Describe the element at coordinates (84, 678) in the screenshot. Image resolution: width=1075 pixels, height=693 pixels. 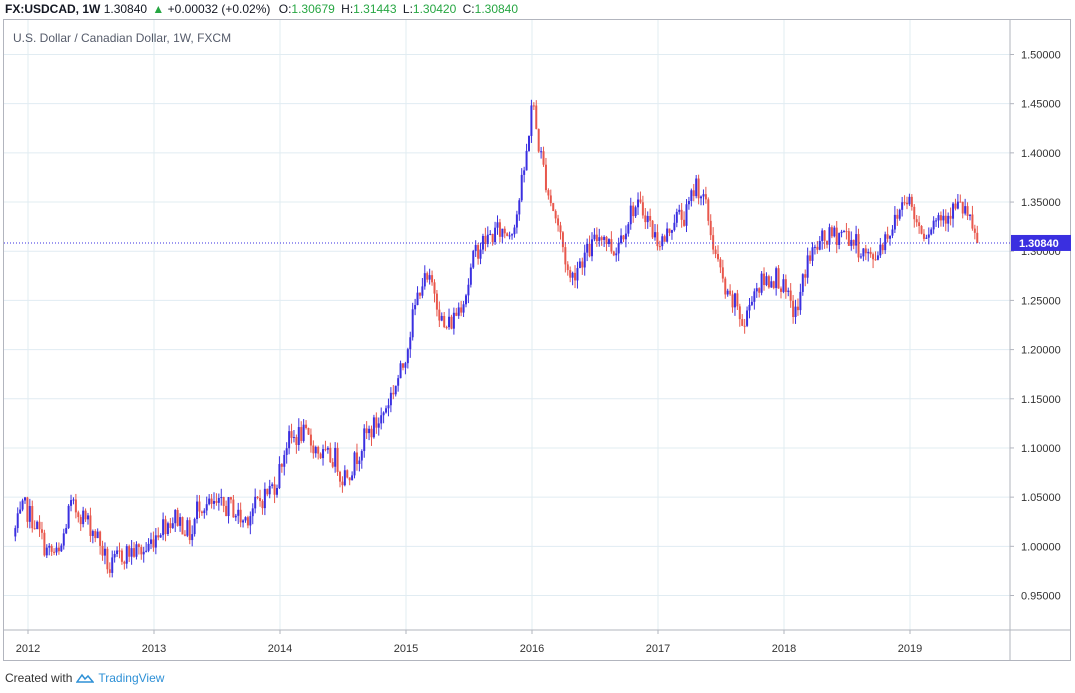
I see `footer: Created with TradingView` at that location.